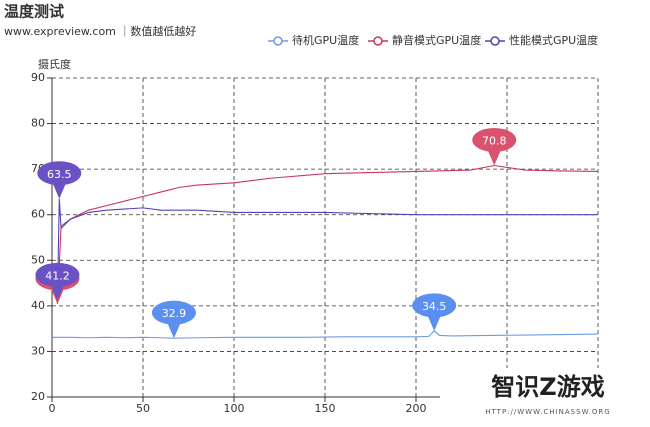 The image size is (650, 427). I want to click on watermark-bg, so click(545, 395).